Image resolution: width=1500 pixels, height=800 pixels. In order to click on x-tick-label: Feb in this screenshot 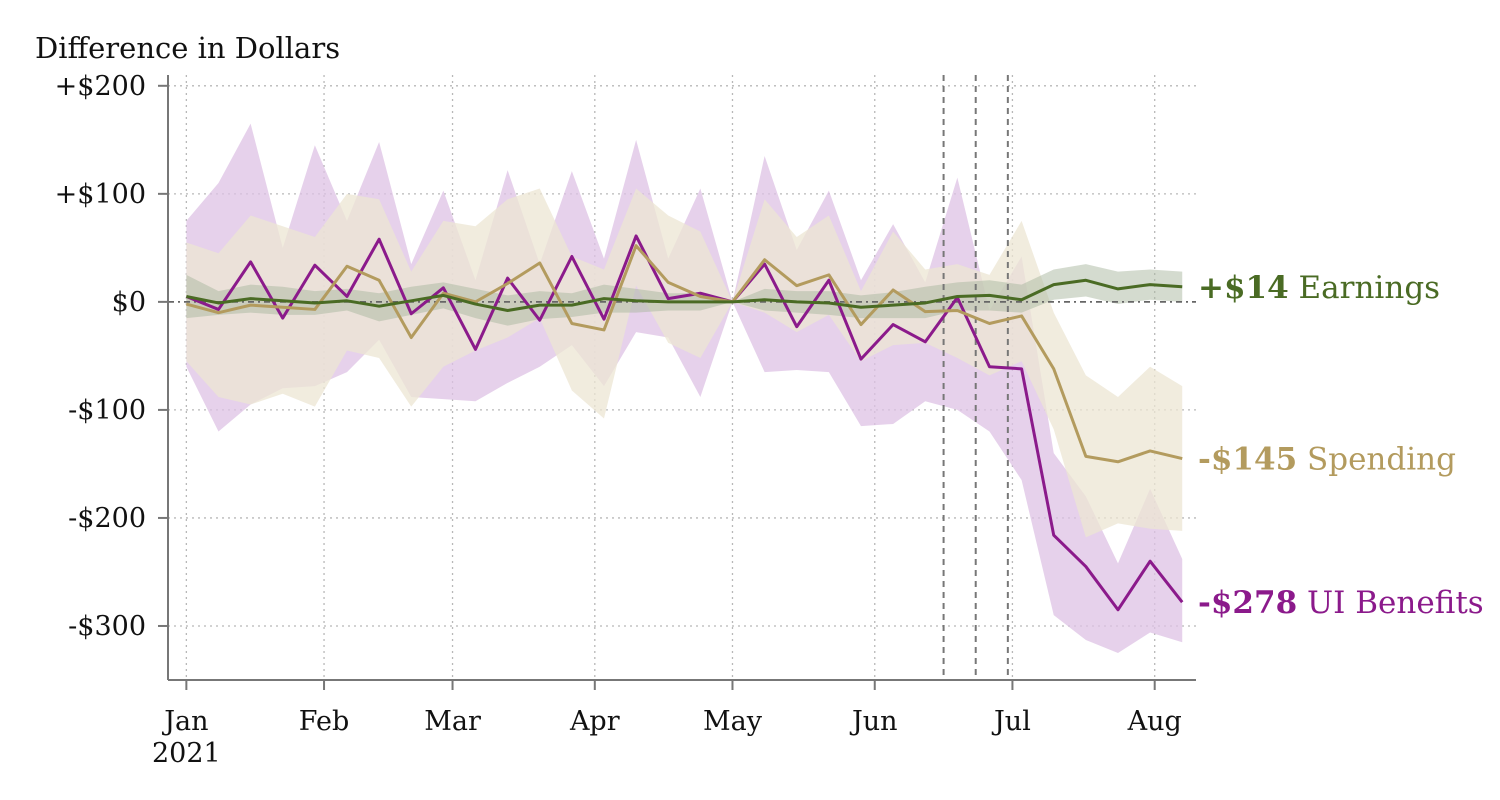, I will do `click(324, 721)`.